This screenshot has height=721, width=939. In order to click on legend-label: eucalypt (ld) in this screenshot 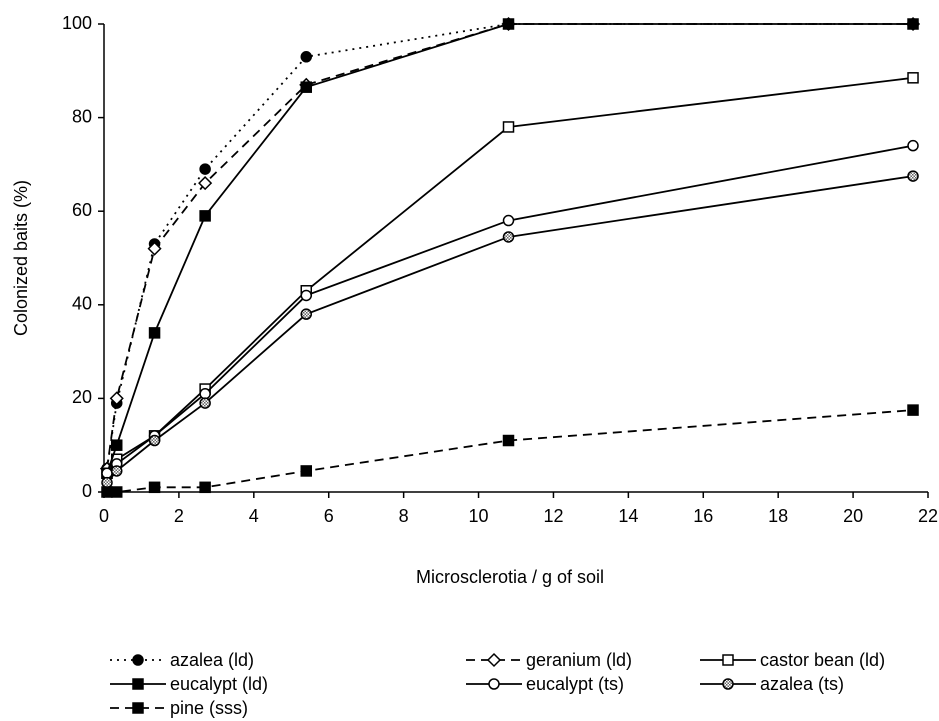, I will do `click(219, 684)`.